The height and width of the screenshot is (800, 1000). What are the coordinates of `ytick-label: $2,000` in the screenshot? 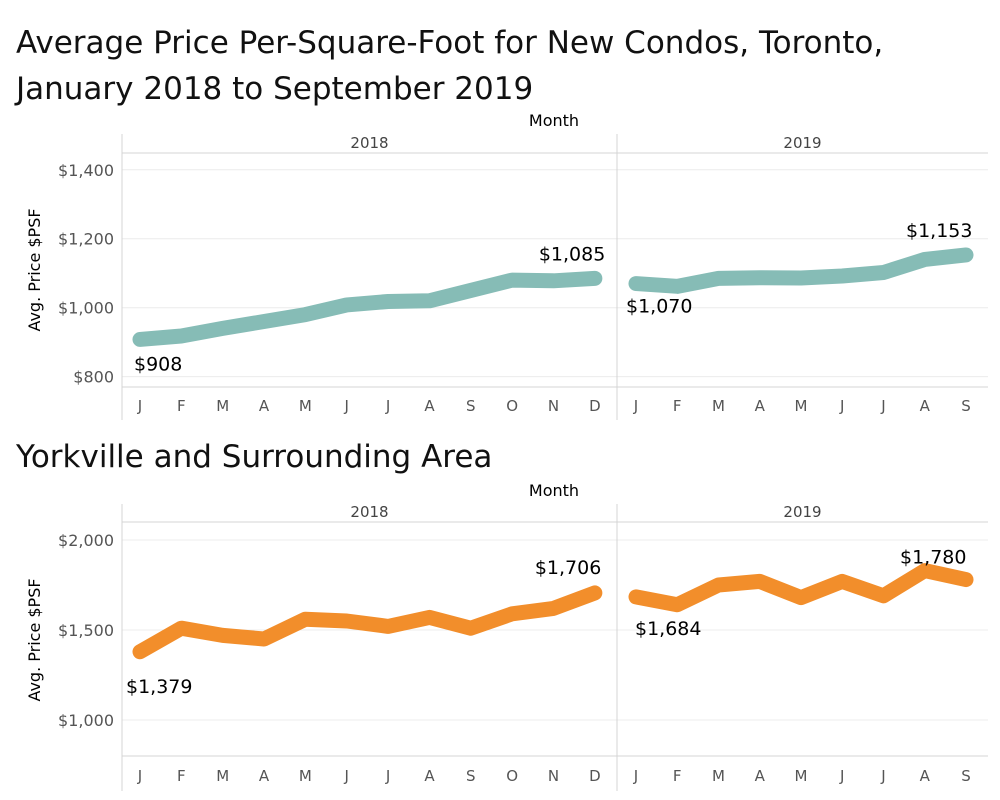 It's located at (86, 540).